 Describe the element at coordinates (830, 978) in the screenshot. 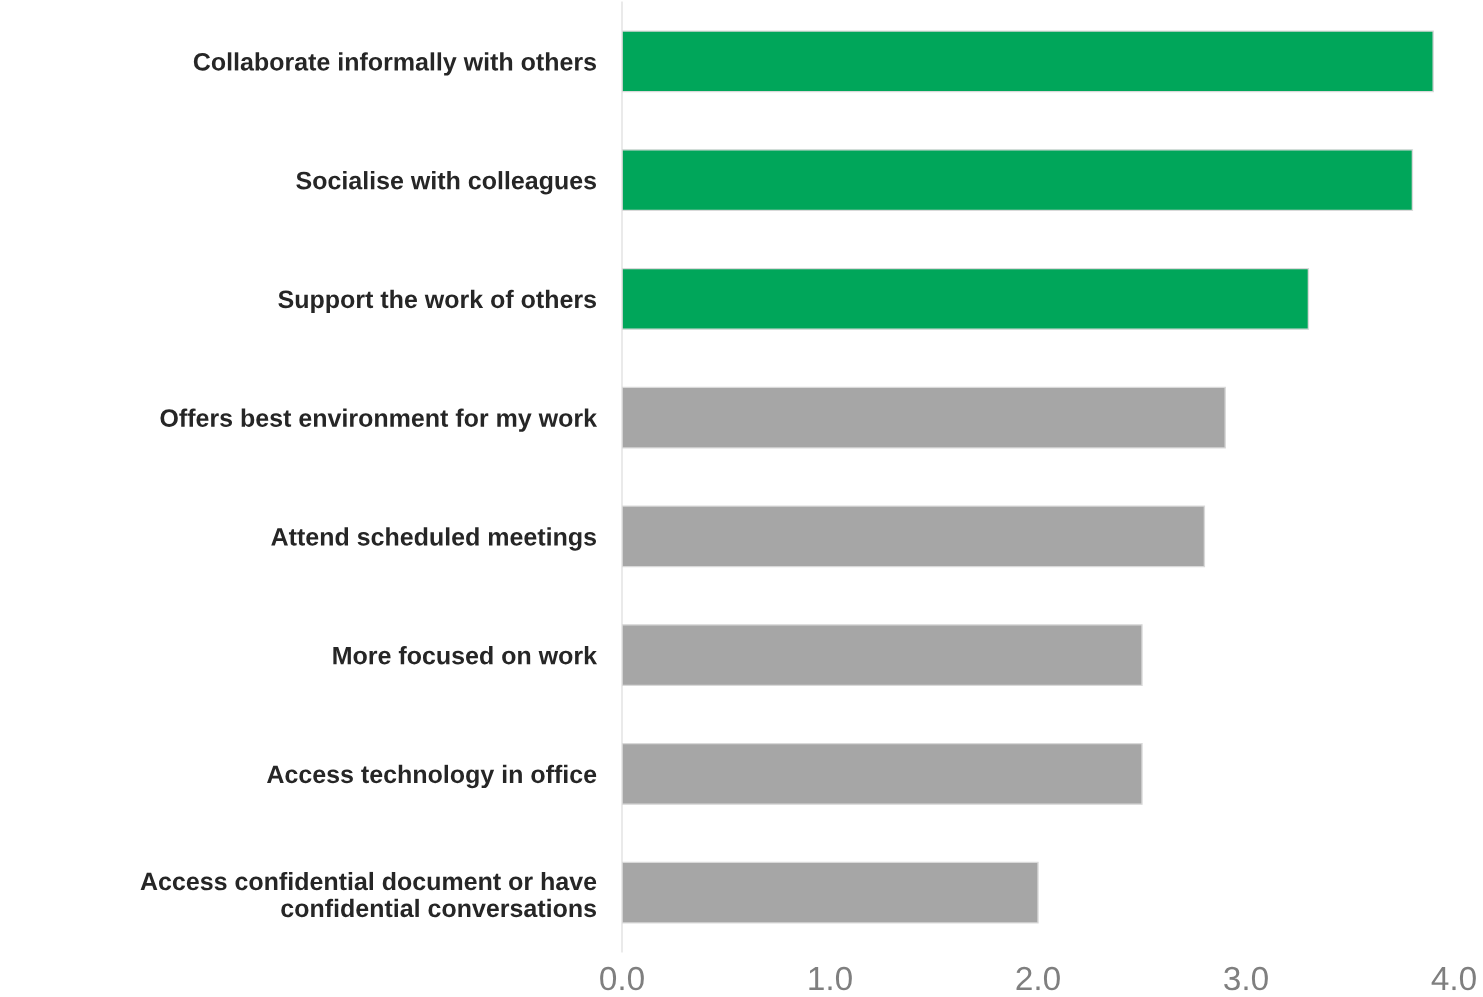

I see `x-tick-label: 1.0` at that location.